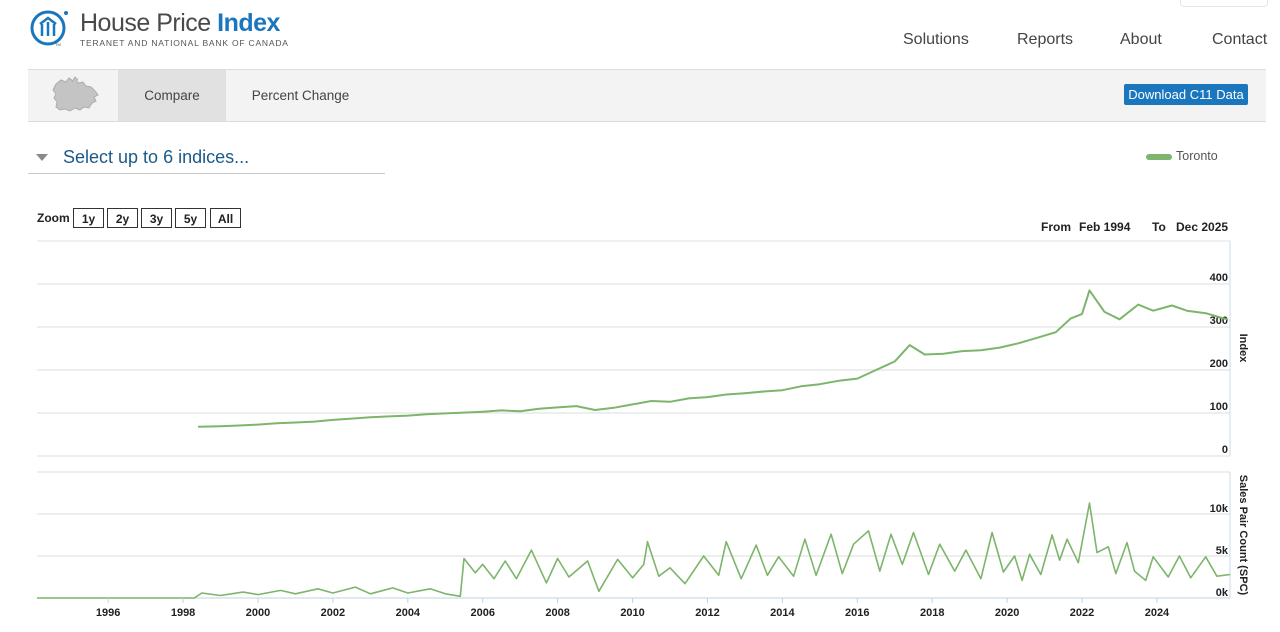 This screenshot has height=632, width=1280. What do you see at coordinates (1222, 551) in the screenshot?
I see `spc-tick-label: 5k` at bounding box center [1222, 551].